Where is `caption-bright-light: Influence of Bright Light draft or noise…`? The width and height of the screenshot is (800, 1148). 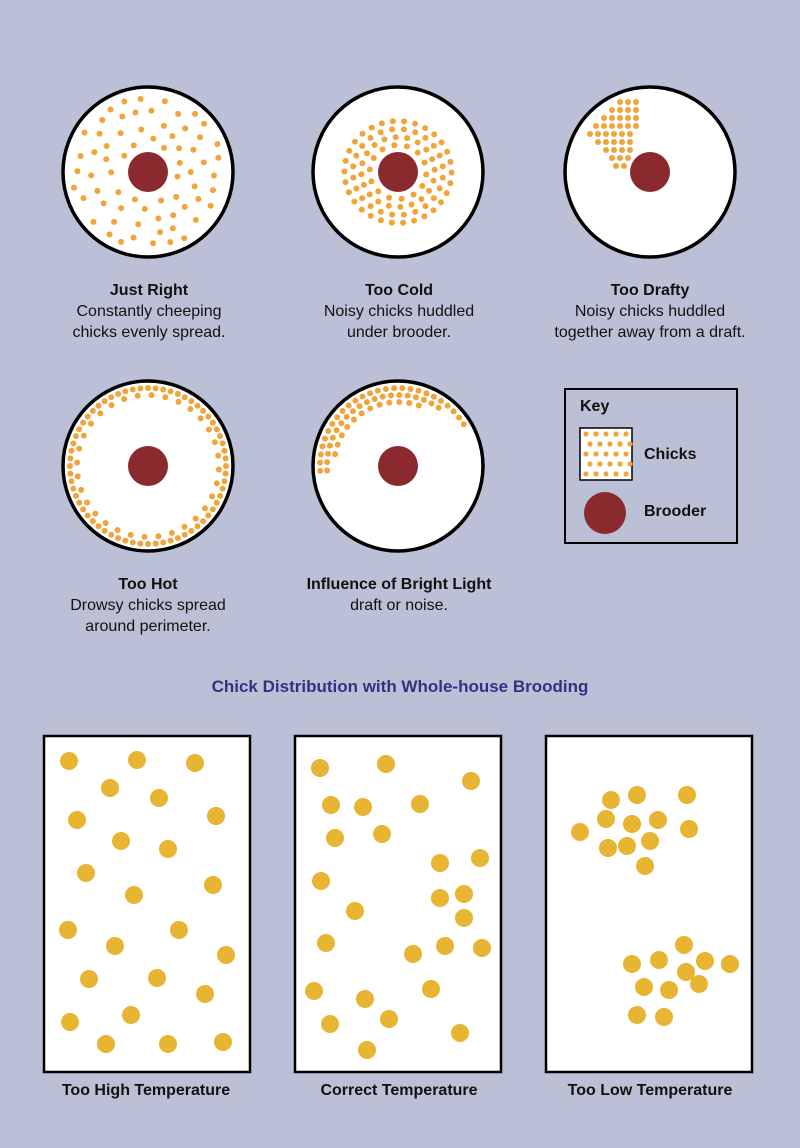
caption-bright-light: Influence of Bright Light draft or noise… is located at coordinates (399, 595).